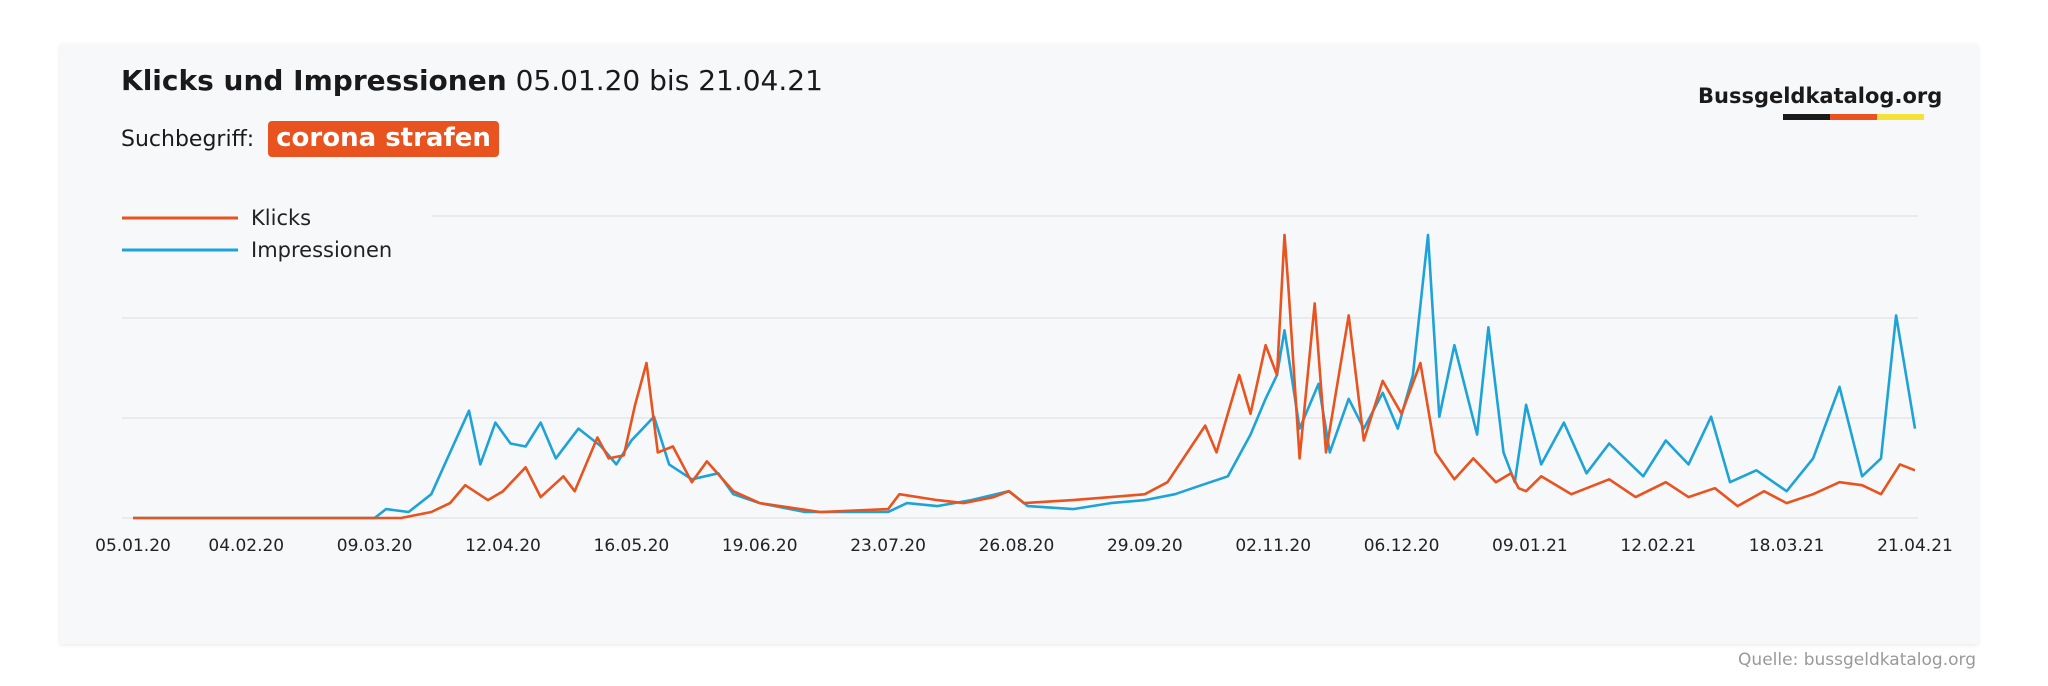 Image resolution: width=2048 pixels, height=686 pixels. Describe the element at coordinates (669, 80) in the screenshot. I see `chart-title-range: 05.01.20 bis 21.04.21` at that location.